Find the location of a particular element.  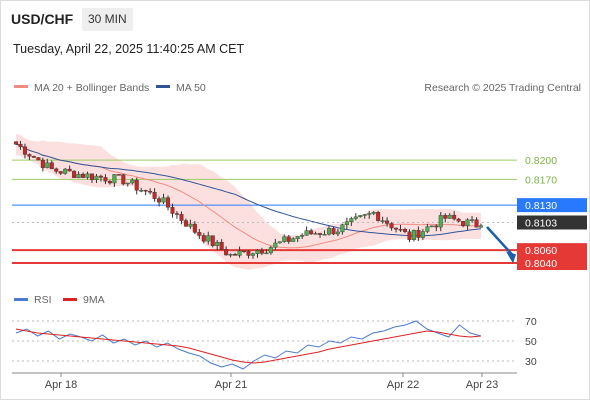

forecast-arrow-shaft is located at coordinates (499, 241).